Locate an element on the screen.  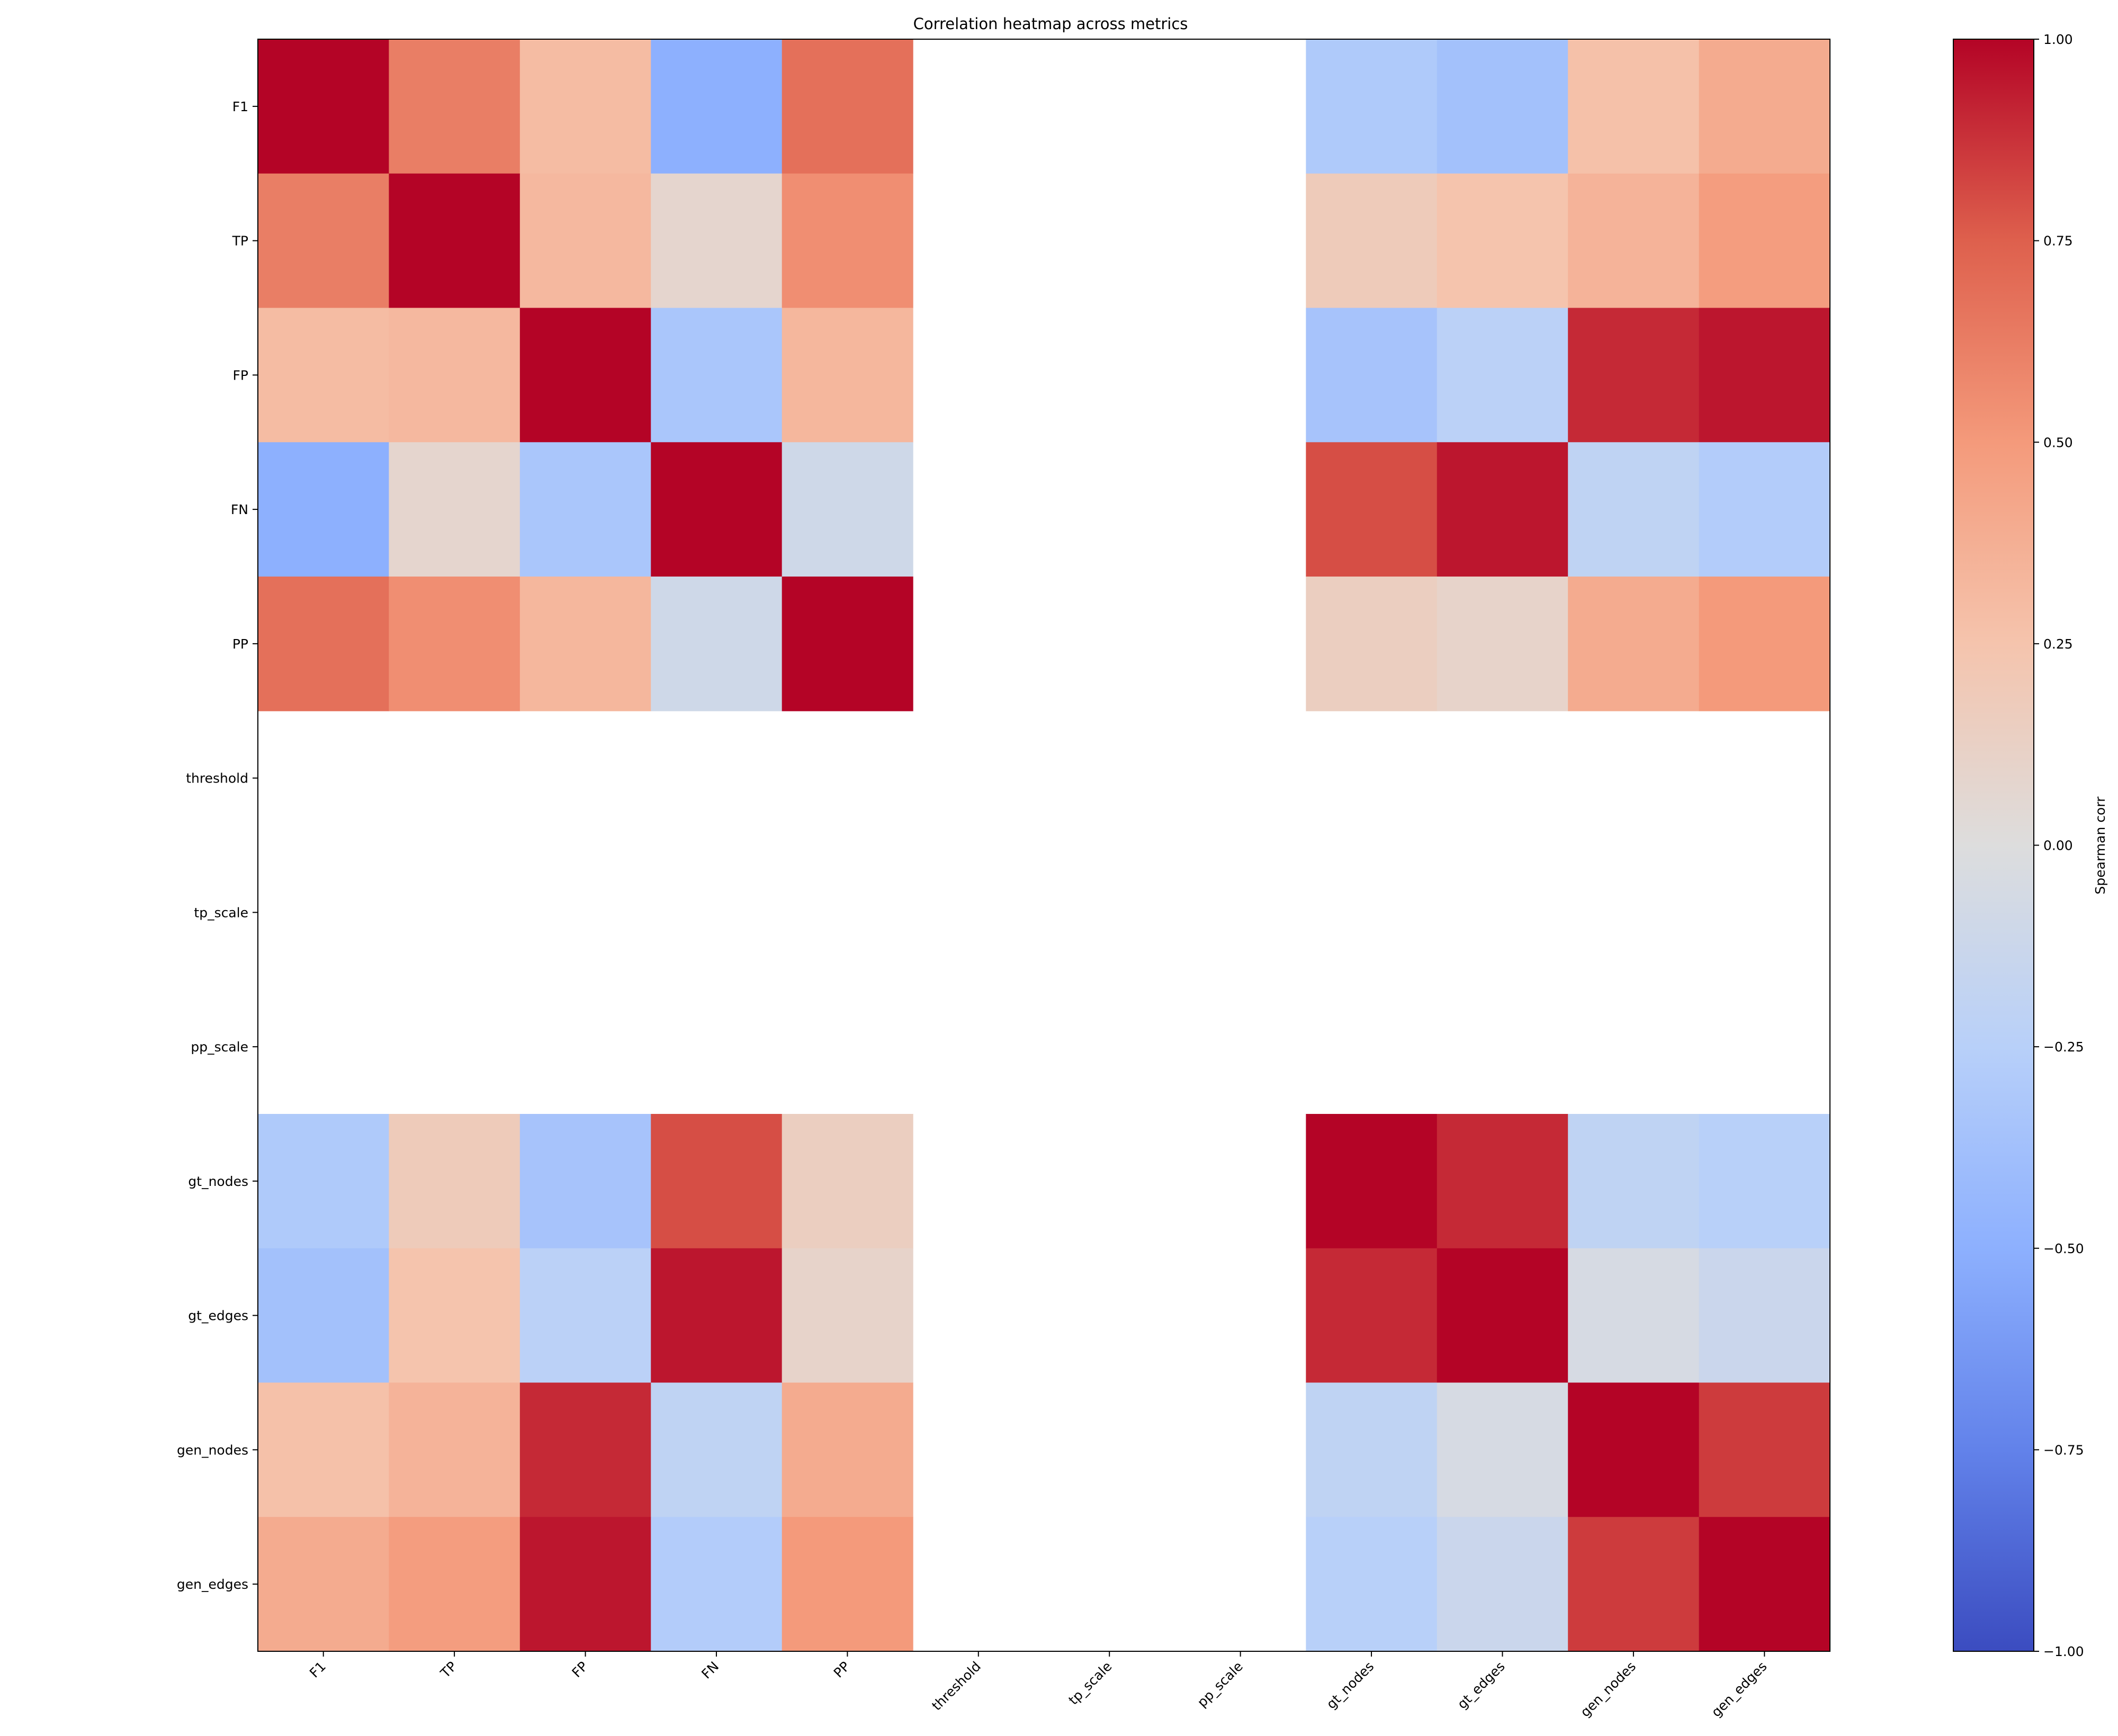
colorbar-label: Spearman corr is located at coordinates (2100, 845).